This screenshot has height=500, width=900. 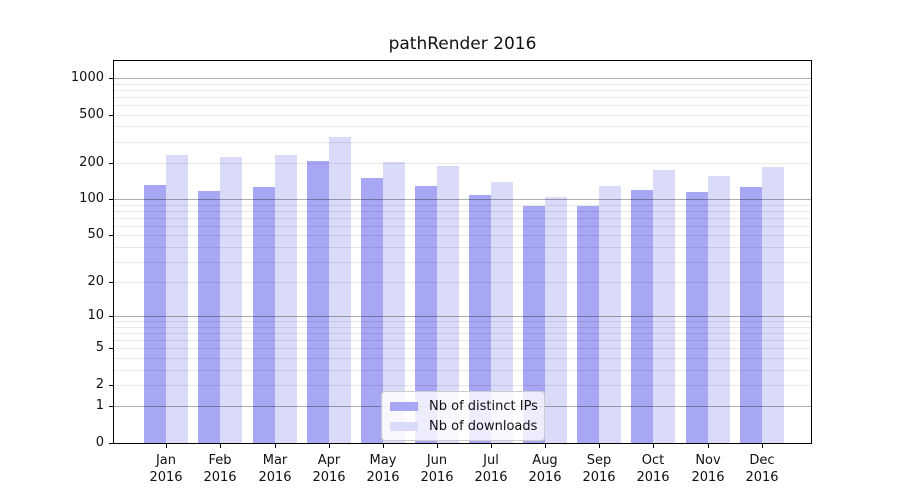 What do you see at coordinates (99, 405) in the screenshot?
I see `y-tick-label-1: 1` at bounding box center [99, 405].